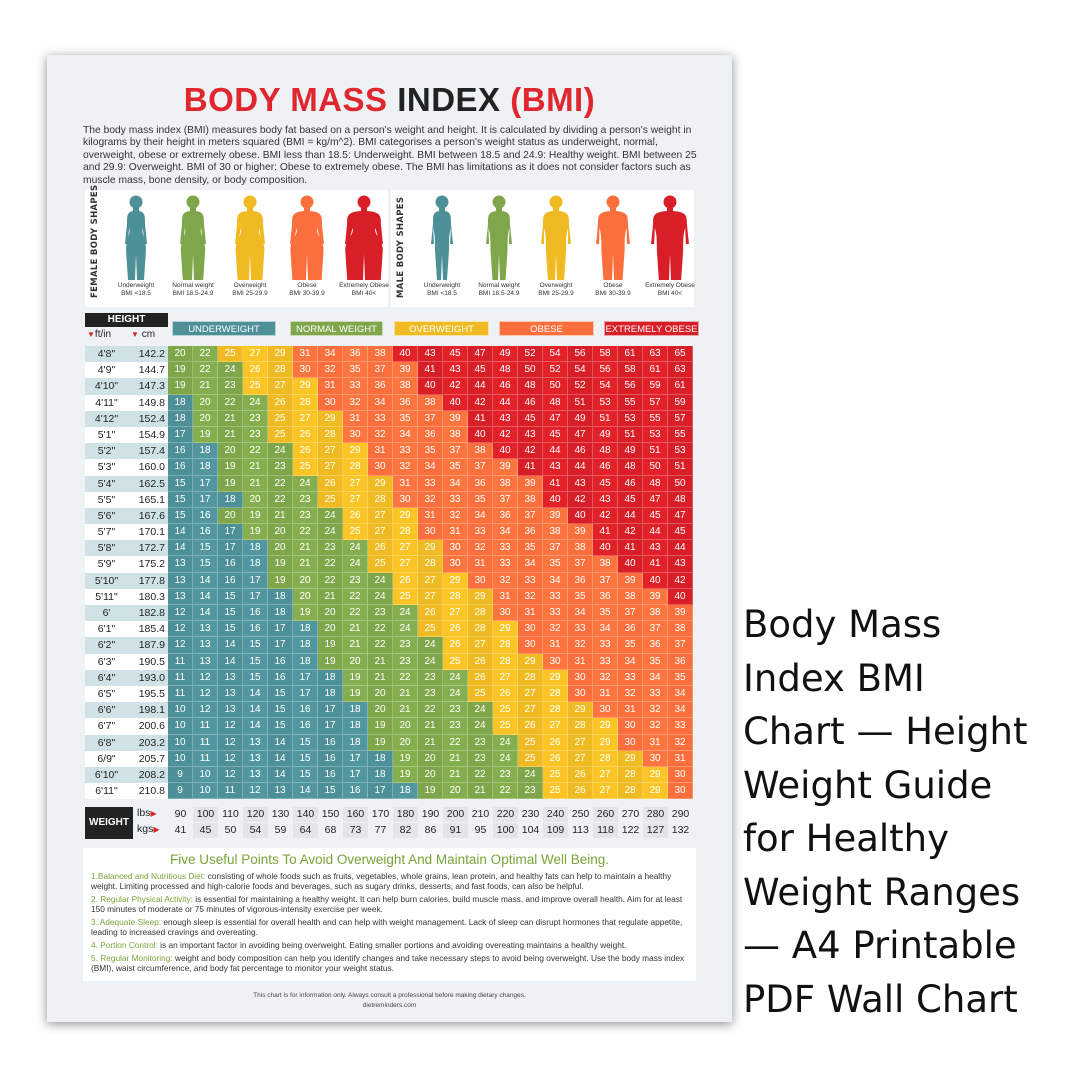  I want to click on height-cm: 177.8, so click(148, 580).